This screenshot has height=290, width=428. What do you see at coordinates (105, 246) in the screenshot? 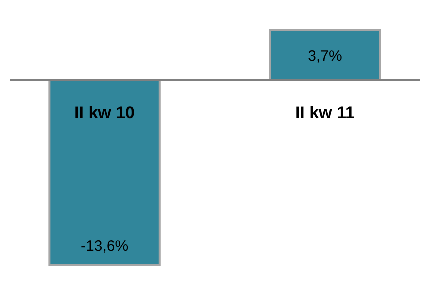
I see `data-label: -13,6%` at bounding box center [105, 246].